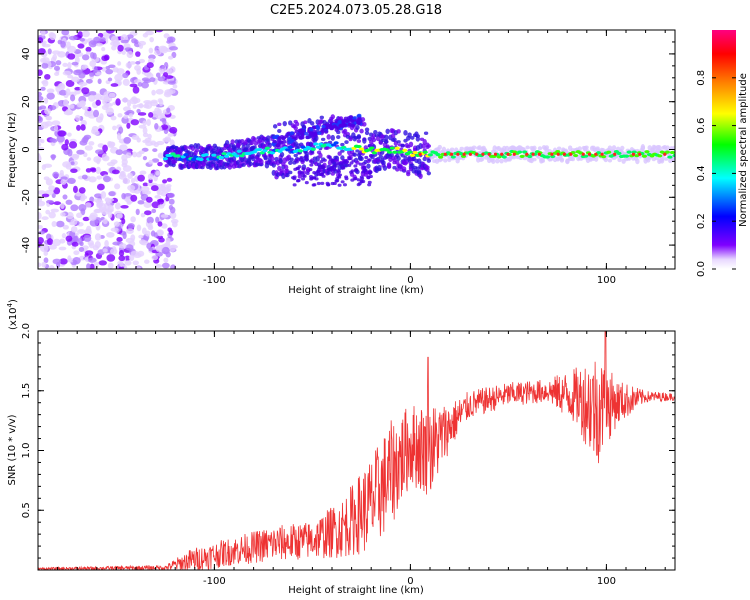 The width and height of the screenshot is (750, 600). What do you see at coordinates (26, 197) in the screenshot?
I see `spec-ytick-label: -20` at bounding box center [26, 197].